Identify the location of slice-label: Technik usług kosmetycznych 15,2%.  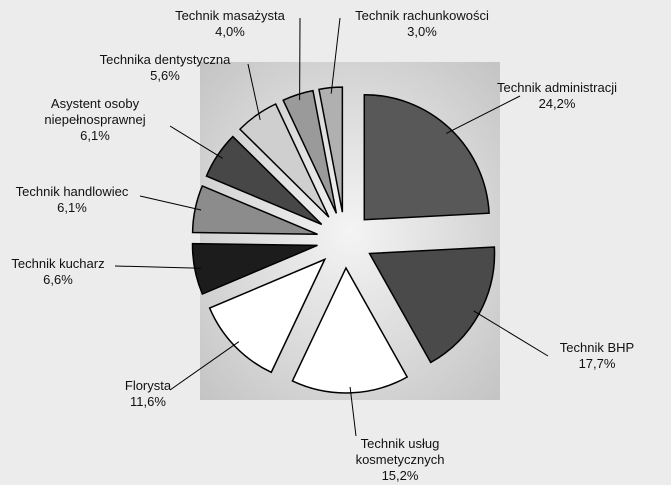
(400, 460).